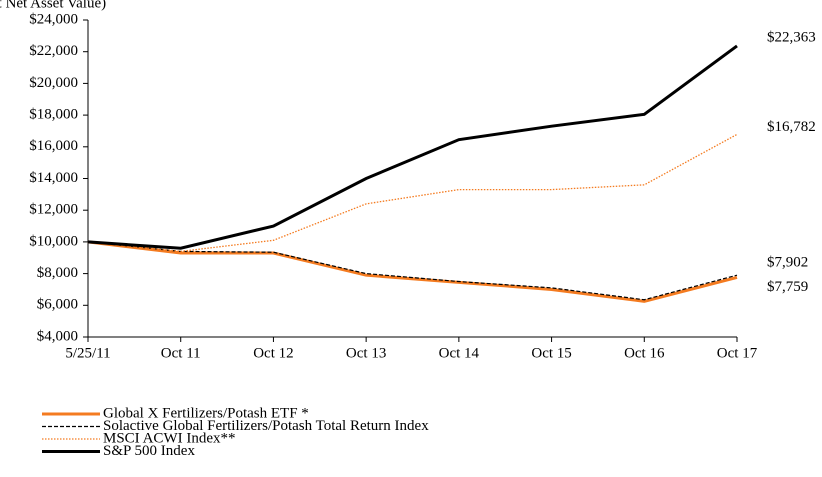 The height and width of the screenshot is (477, 822). Describe the element at coordinates (459, 353) in the screenshot. I see `x-tick-label: Oct 14` at that location.